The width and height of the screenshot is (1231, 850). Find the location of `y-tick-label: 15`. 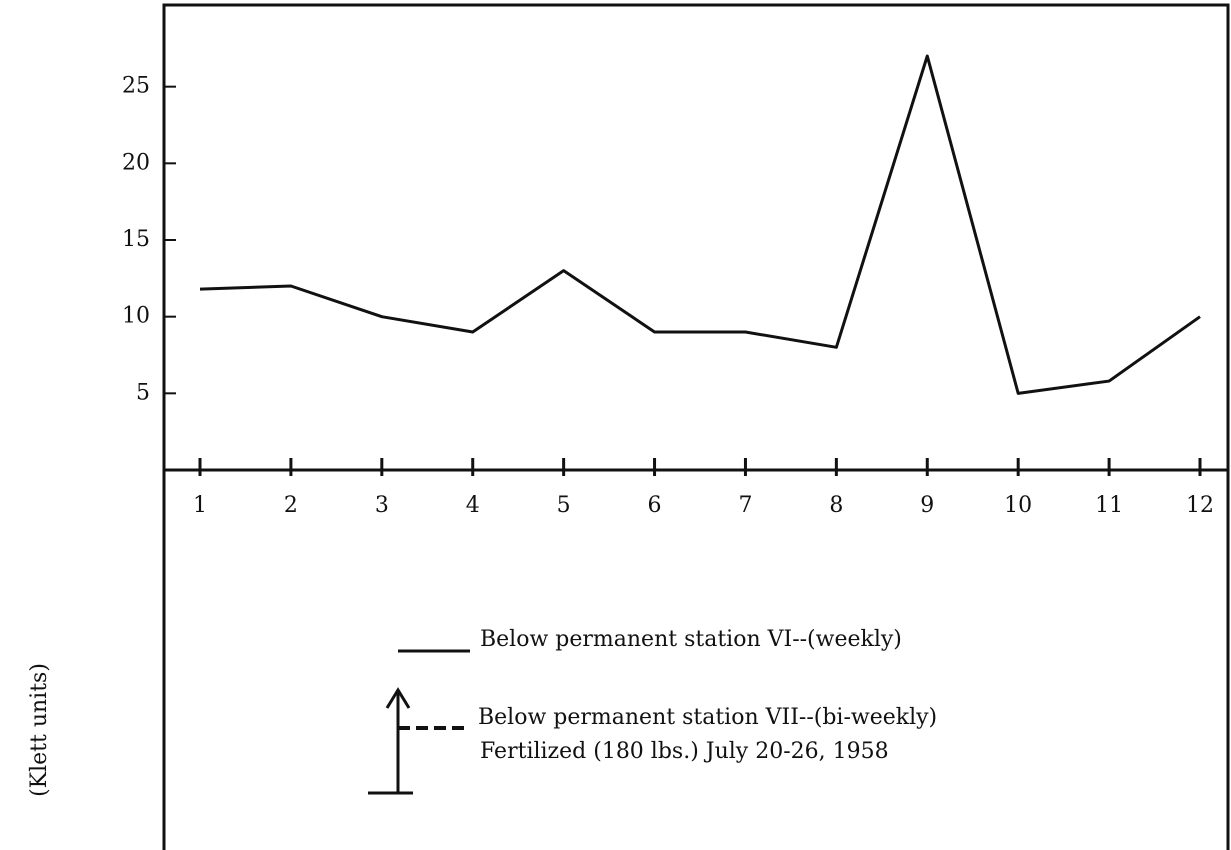

y-tick-label: 15 is located at coordinates (136, 239).